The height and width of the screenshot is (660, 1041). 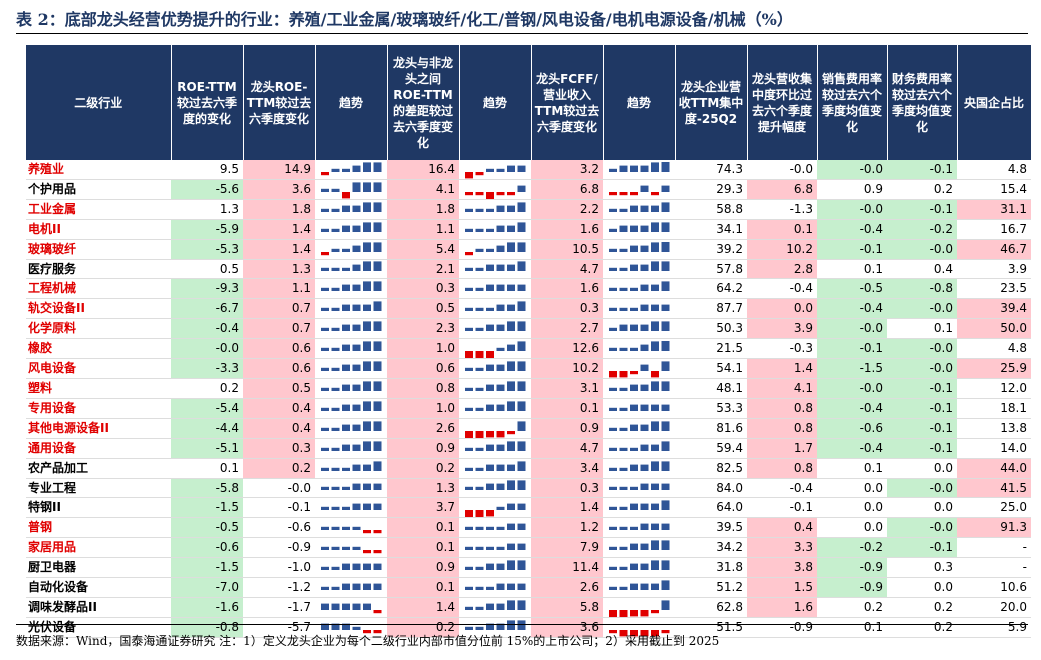 I want to click on industry-name: 轨交设备II, so click(x=98, y=309).